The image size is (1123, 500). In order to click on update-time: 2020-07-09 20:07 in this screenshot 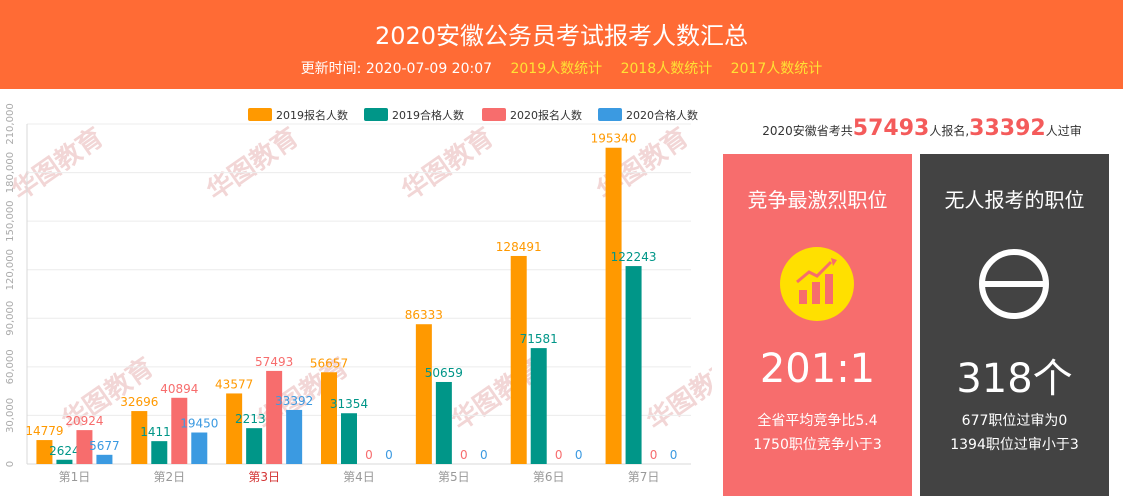, I will do `click(429, 69)`.